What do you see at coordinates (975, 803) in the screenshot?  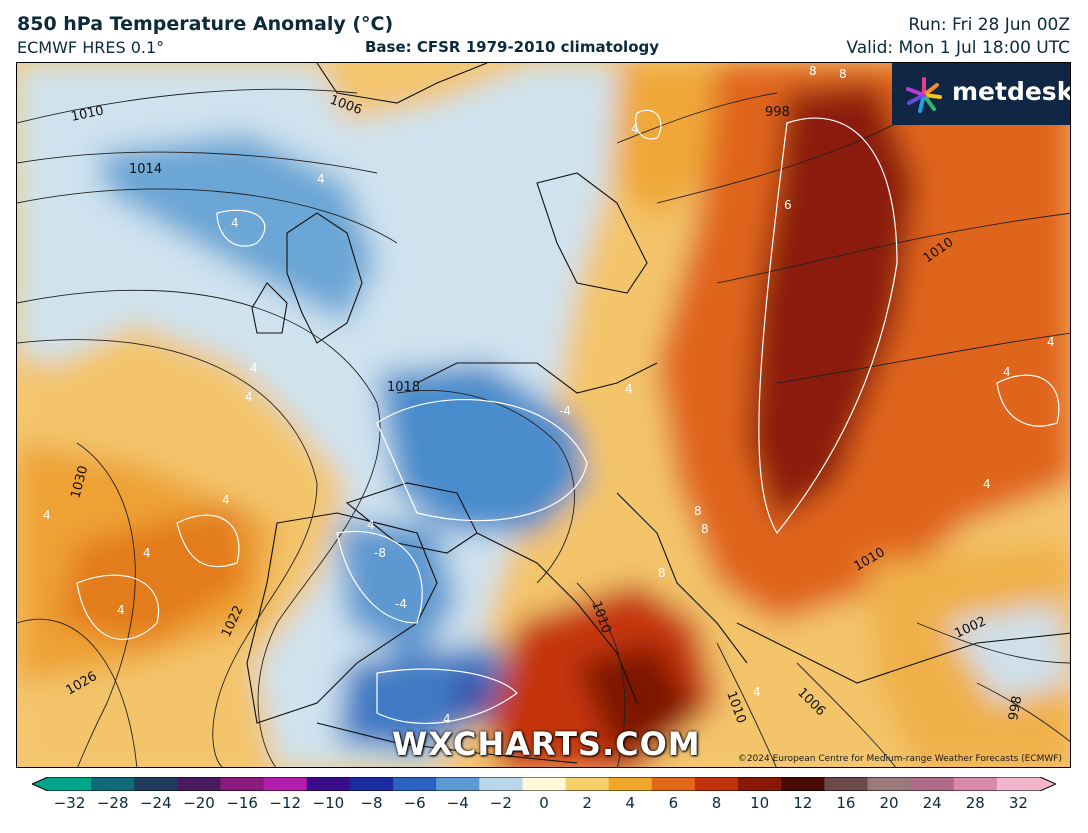 I see `colorbar-tick-label: 28` at bounding box center [975, 803].